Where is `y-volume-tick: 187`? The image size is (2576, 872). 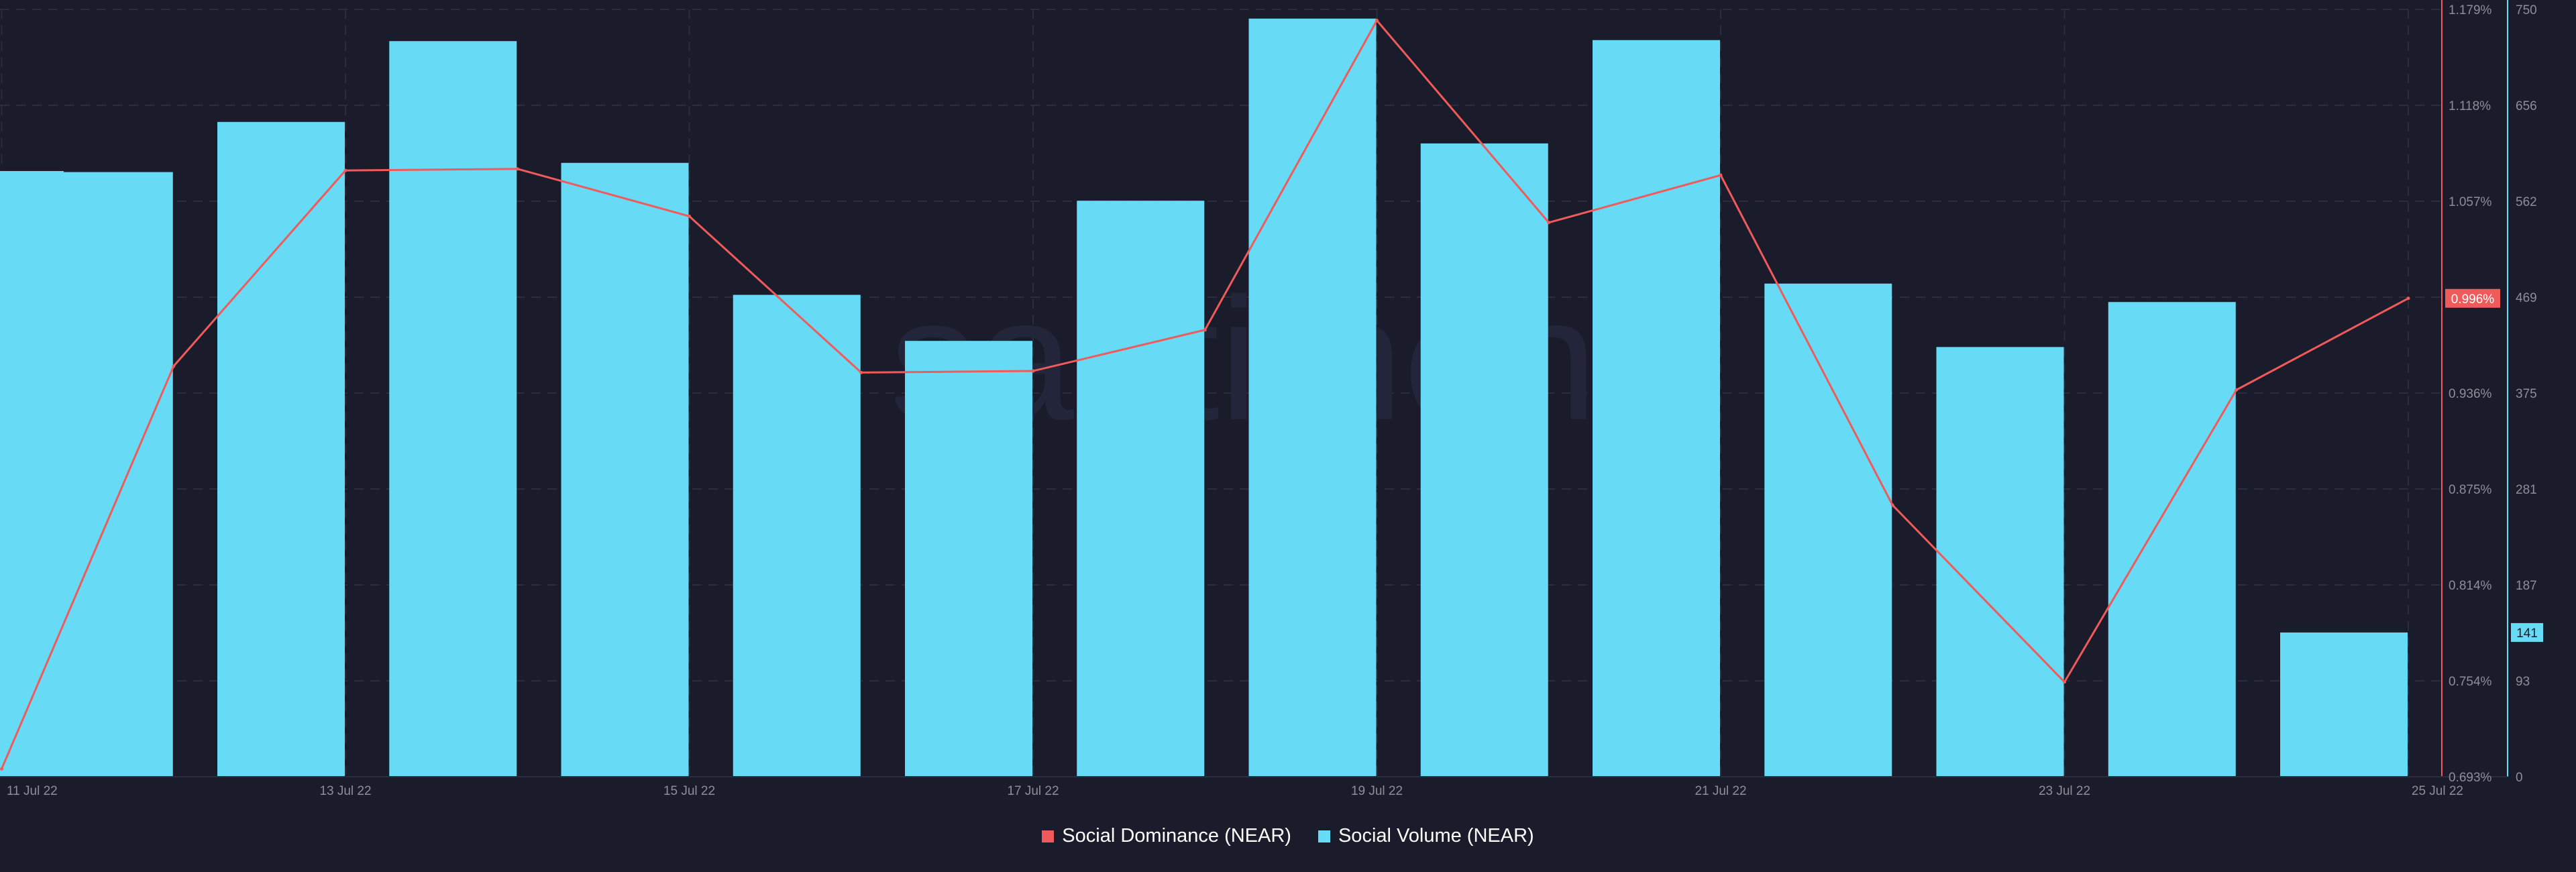
y-volume-tick: 187 is located at coordinates (2526, 586).